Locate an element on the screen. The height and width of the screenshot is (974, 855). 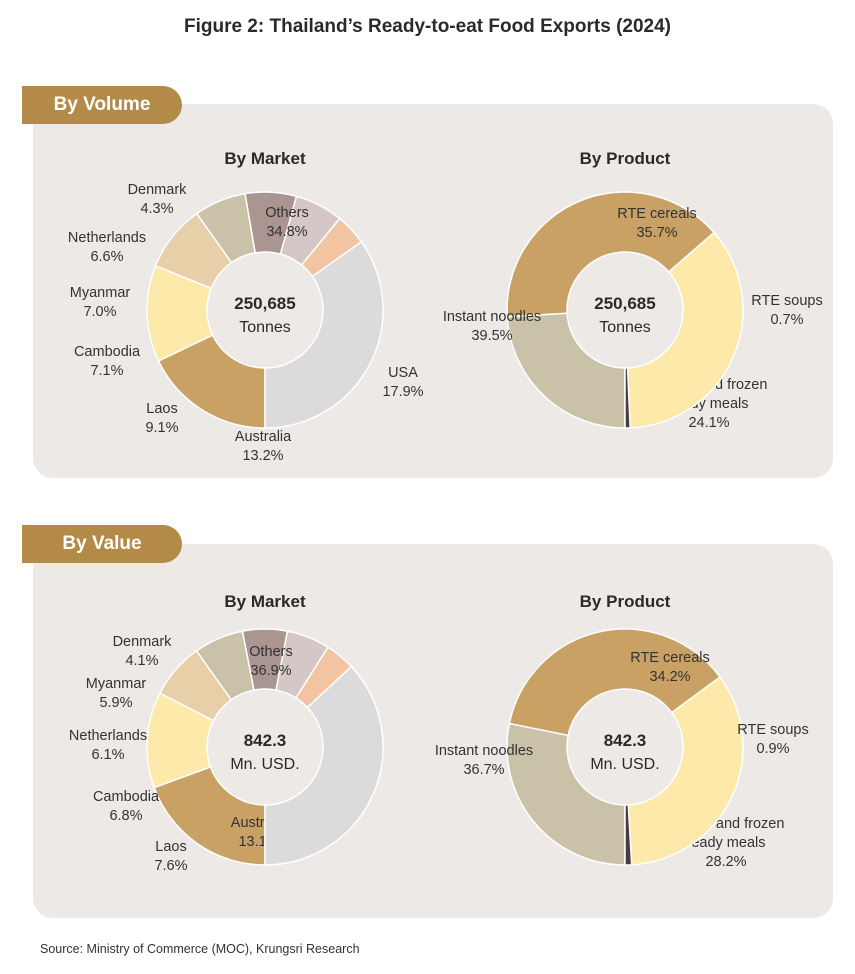
data-label-others: Others 34.8% is located at coordinates (287, 222).